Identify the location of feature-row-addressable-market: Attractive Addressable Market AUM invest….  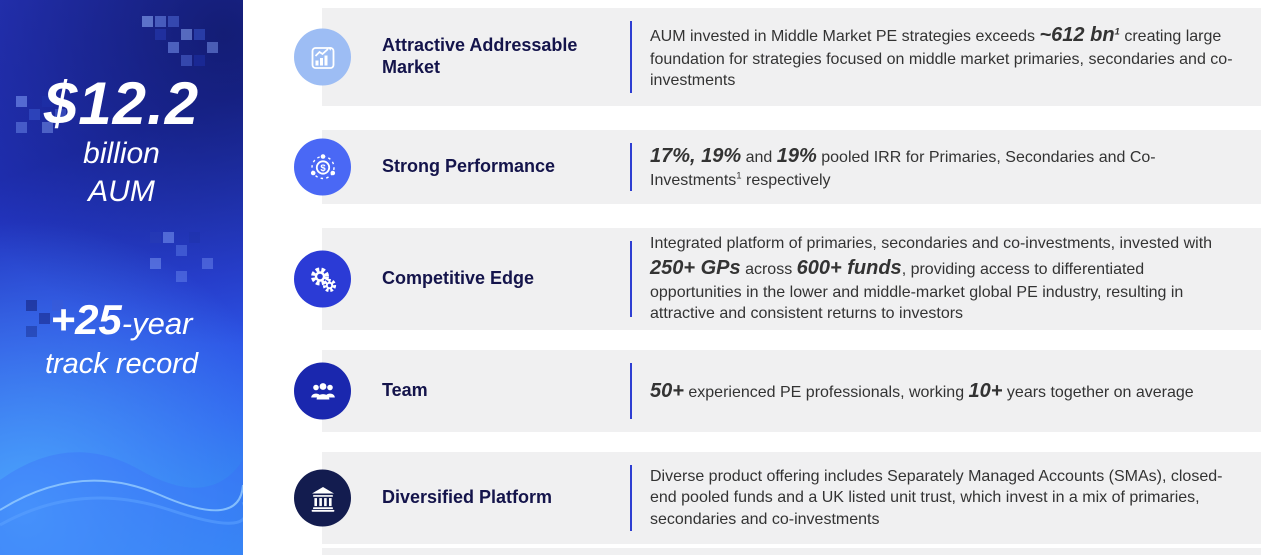
(777, 57).